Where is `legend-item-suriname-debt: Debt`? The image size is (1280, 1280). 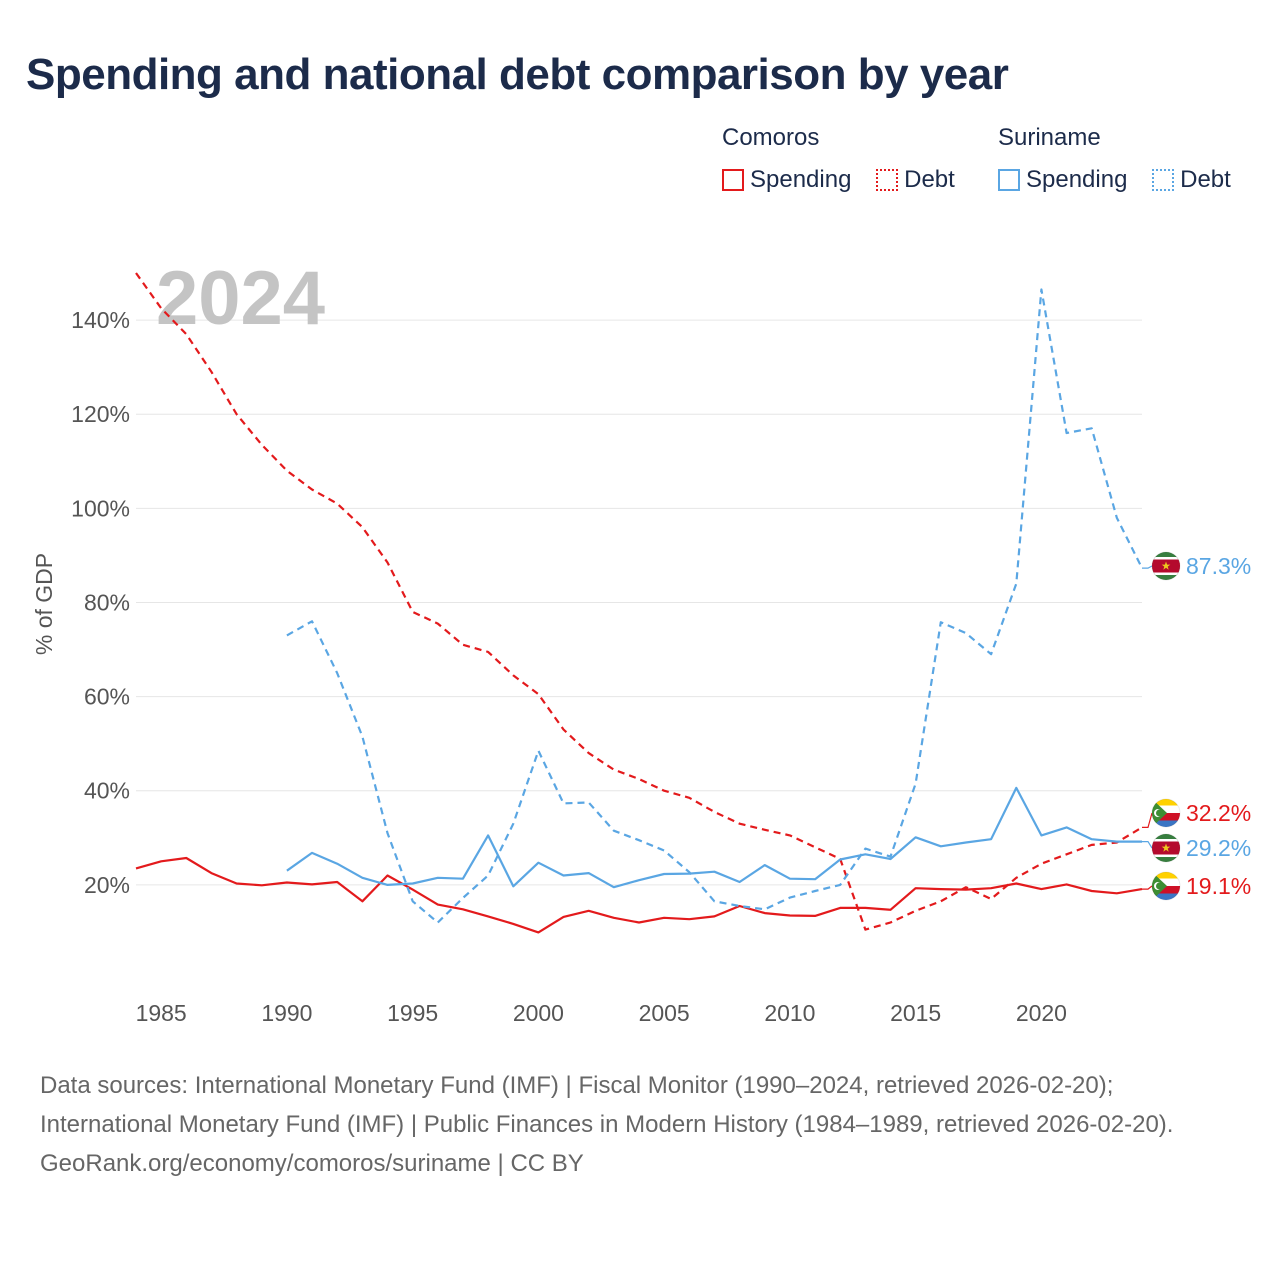
legend-item-suriname-debt: Debt is located at coordinates (1191, 180).